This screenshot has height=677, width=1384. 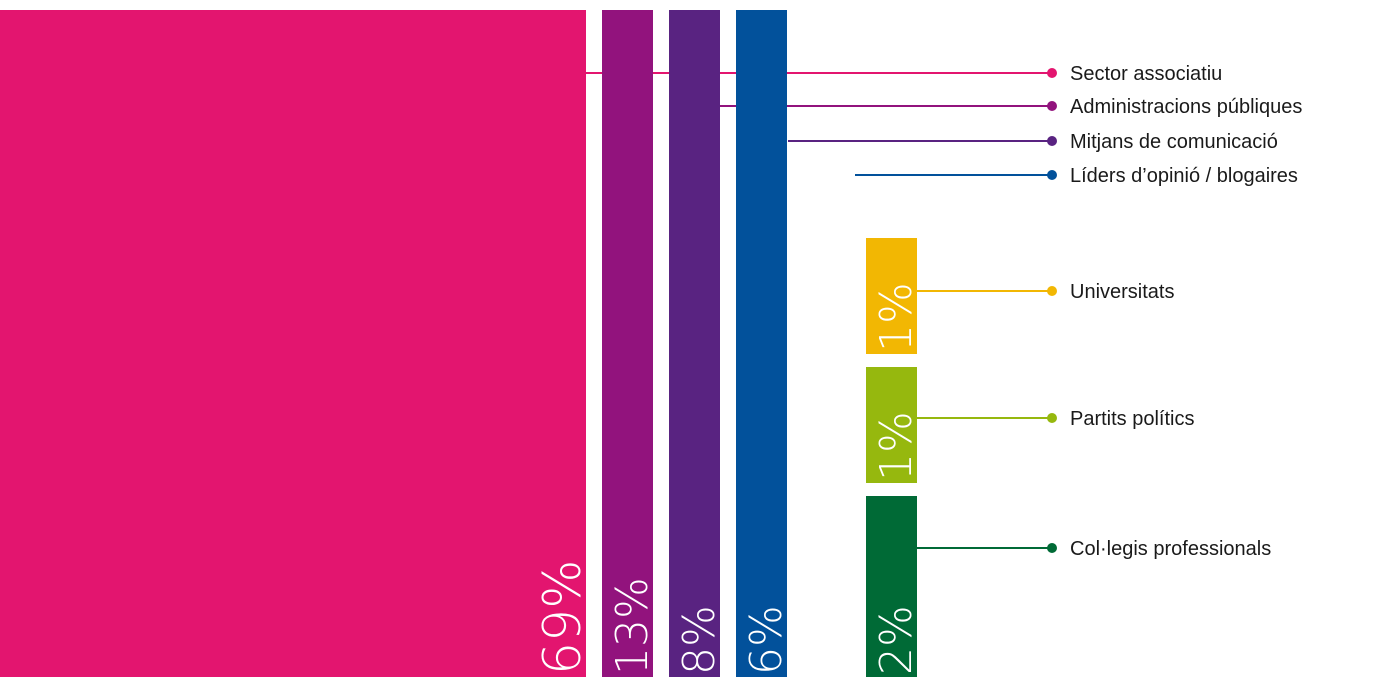 I want to click on legend-label-sector-associatiu: Sector associatiu, so click(x=1146, y=74).